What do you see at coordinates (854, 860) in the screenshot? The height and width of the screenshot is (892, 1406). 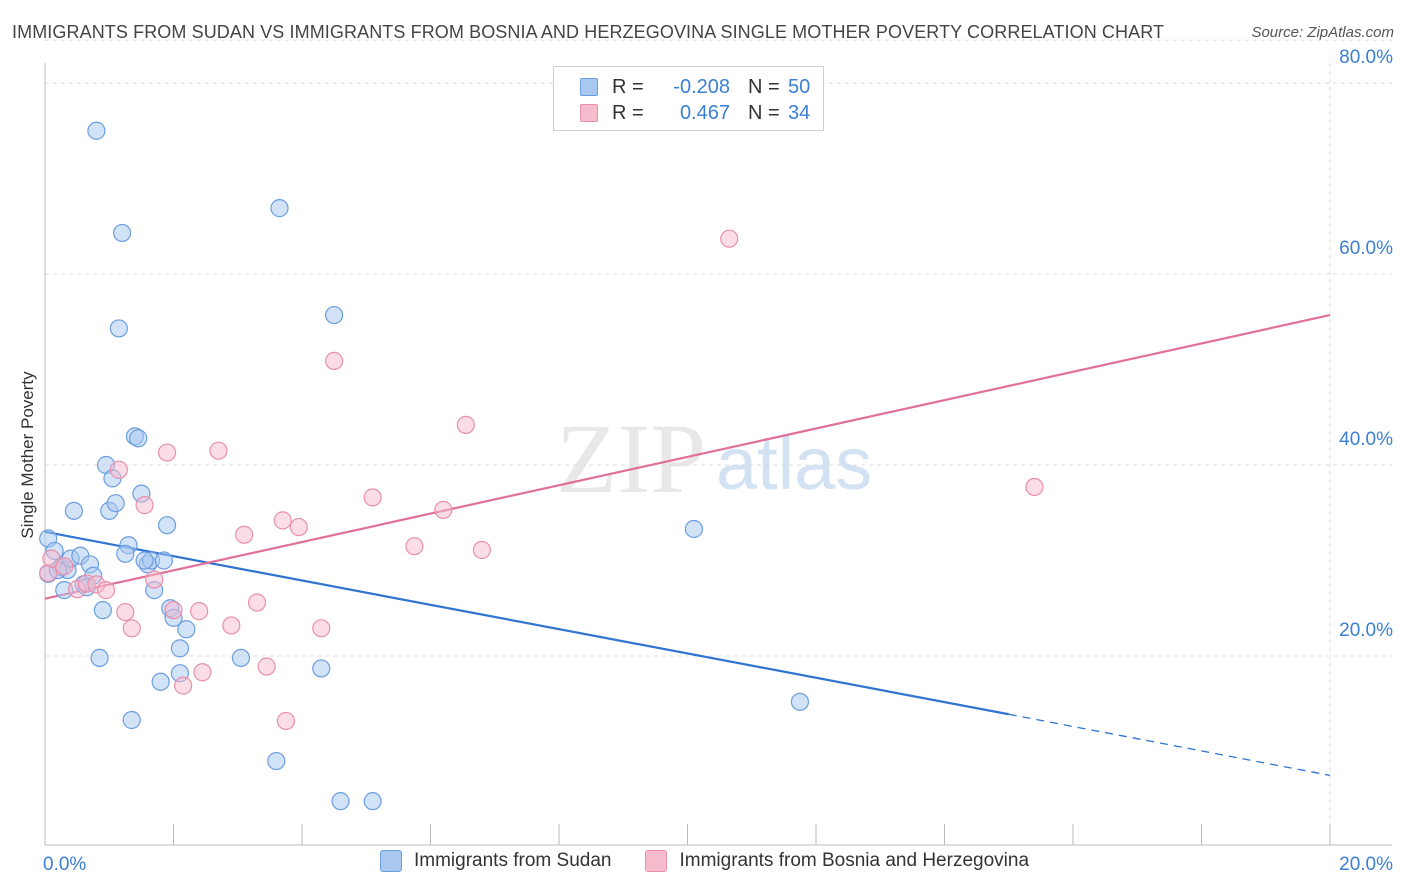 I see `series-legend-label-bosnia: Immigrants from Bosnia and Herzegovina` at bounding box center [854, 860].